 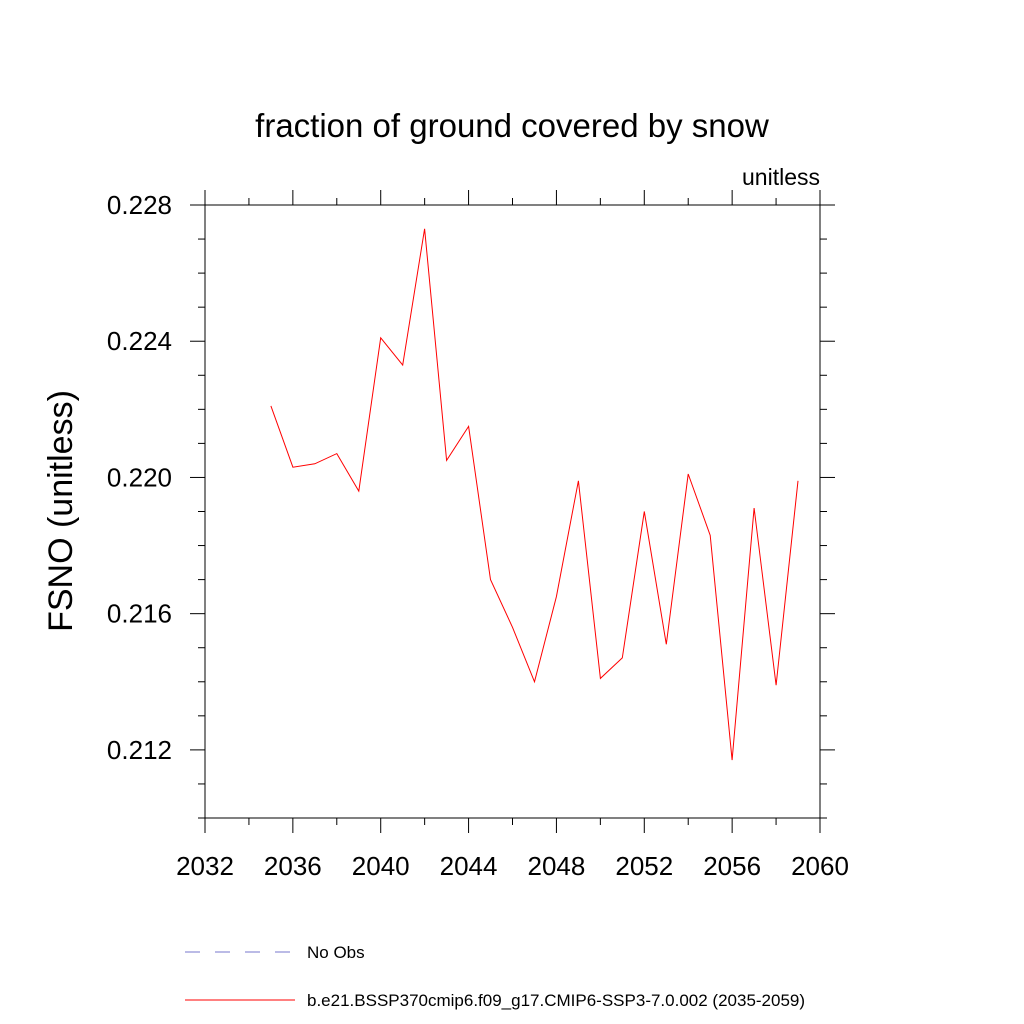 What do you see at coordinates (381, 866) in the screenshot?
I see `x-tick-label: 2040` at bounding box center [381, 866].